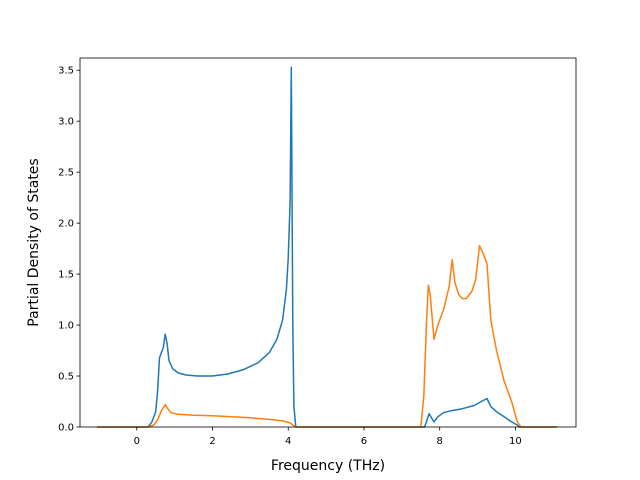 The width and height of the screenshot is (640, 480). What do you see at coordinates (66, 275) in the screenshot?
I see `y-tick-label: 1.5` at bounding box center [66, 275].